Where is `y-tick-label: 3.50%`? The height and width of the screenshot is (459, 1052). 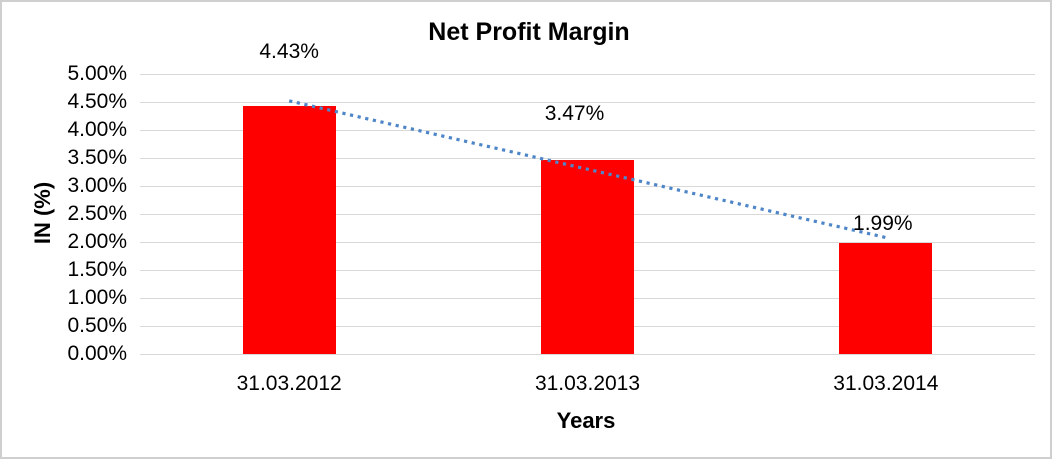
y-tick-label: 3.50% is located at coordinates (97, 157).